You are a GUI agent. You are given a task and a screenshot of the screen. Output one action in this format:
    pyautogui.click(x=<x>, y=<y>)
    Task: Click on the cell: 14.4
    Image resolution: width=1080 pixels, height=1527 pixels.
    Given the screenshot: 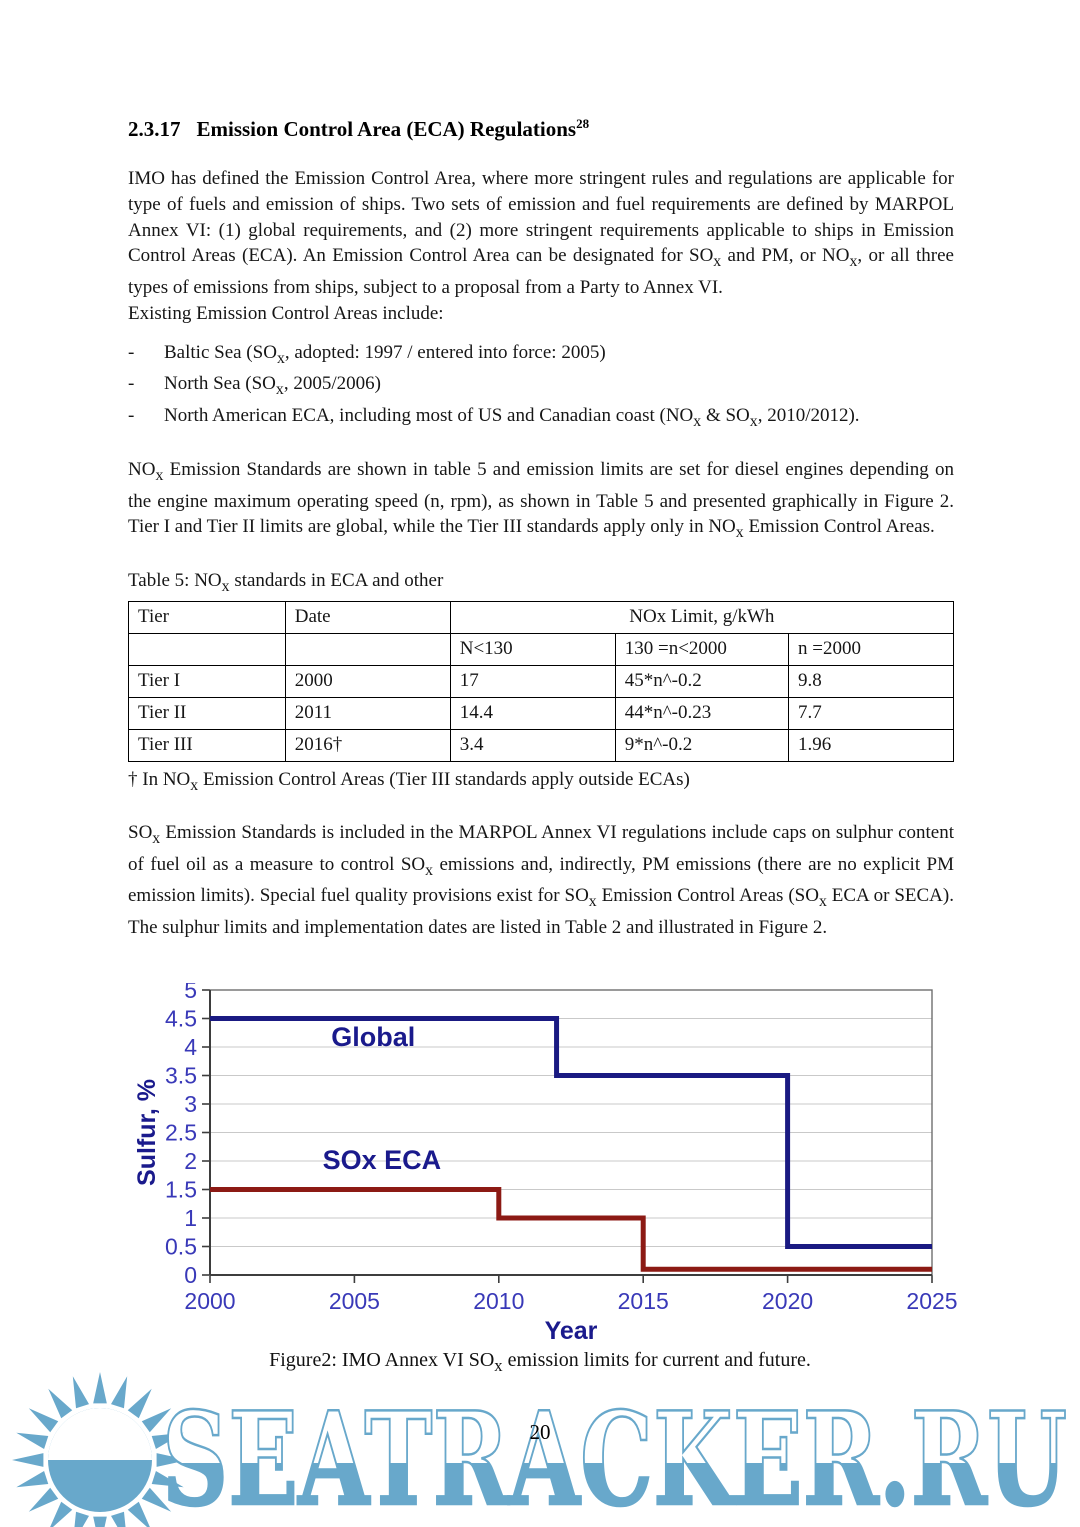 What is the action you would take?
    pyautogui.click(x=532, y=713)
    